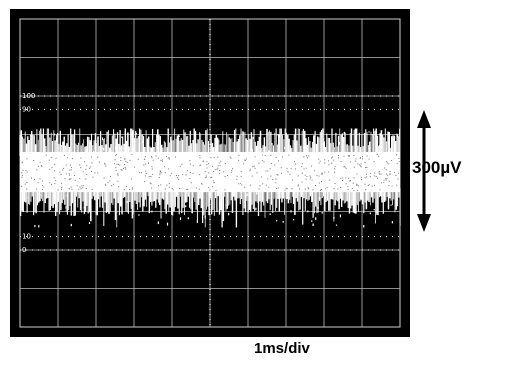  I want to click on percent-marker-label: 0, so click(24, 250).